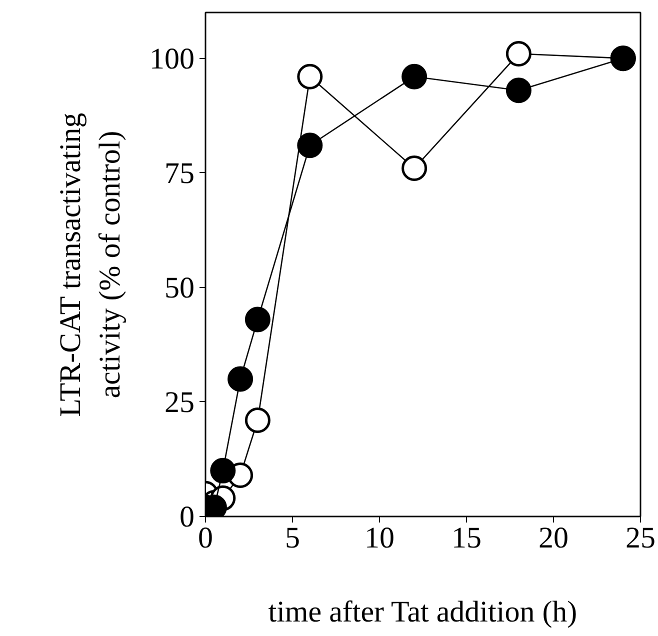 The width and height of the screenshot is (658, 636). Describe the element at coordinates (292, 538) in the screenshot. I see `x-tick-label: 5` at that location.